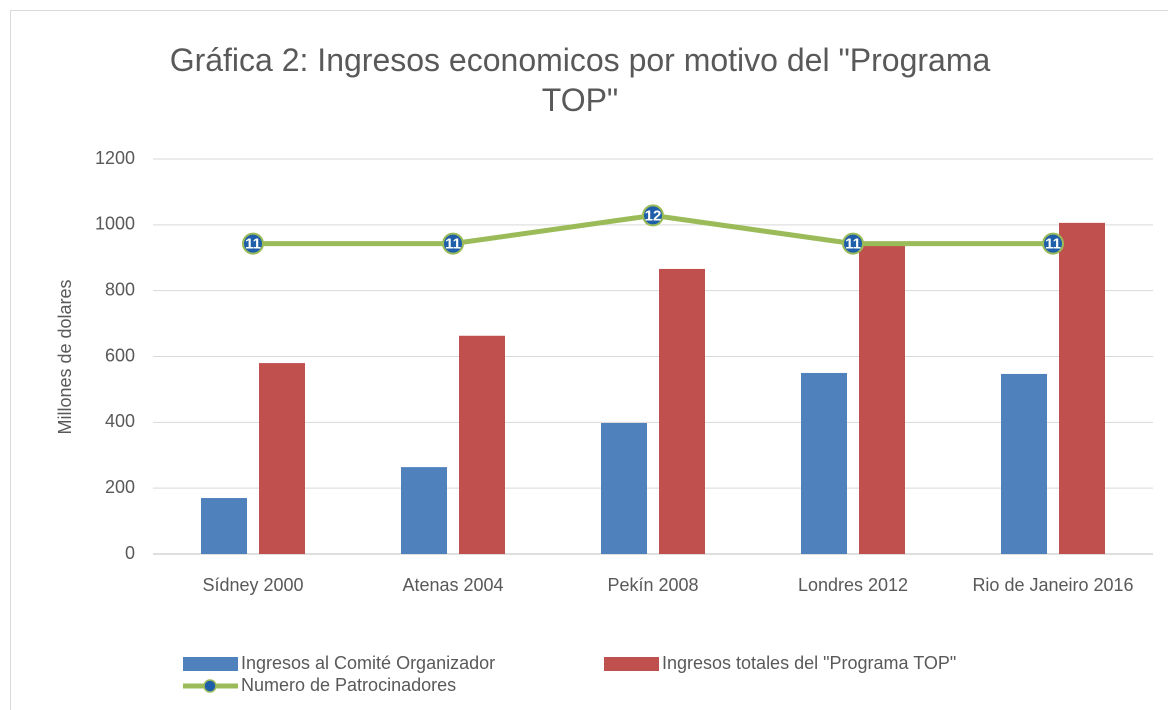 This screenshot has height=710, width=1168. I want to click on y-tick-label: 800, so click(120, 289).